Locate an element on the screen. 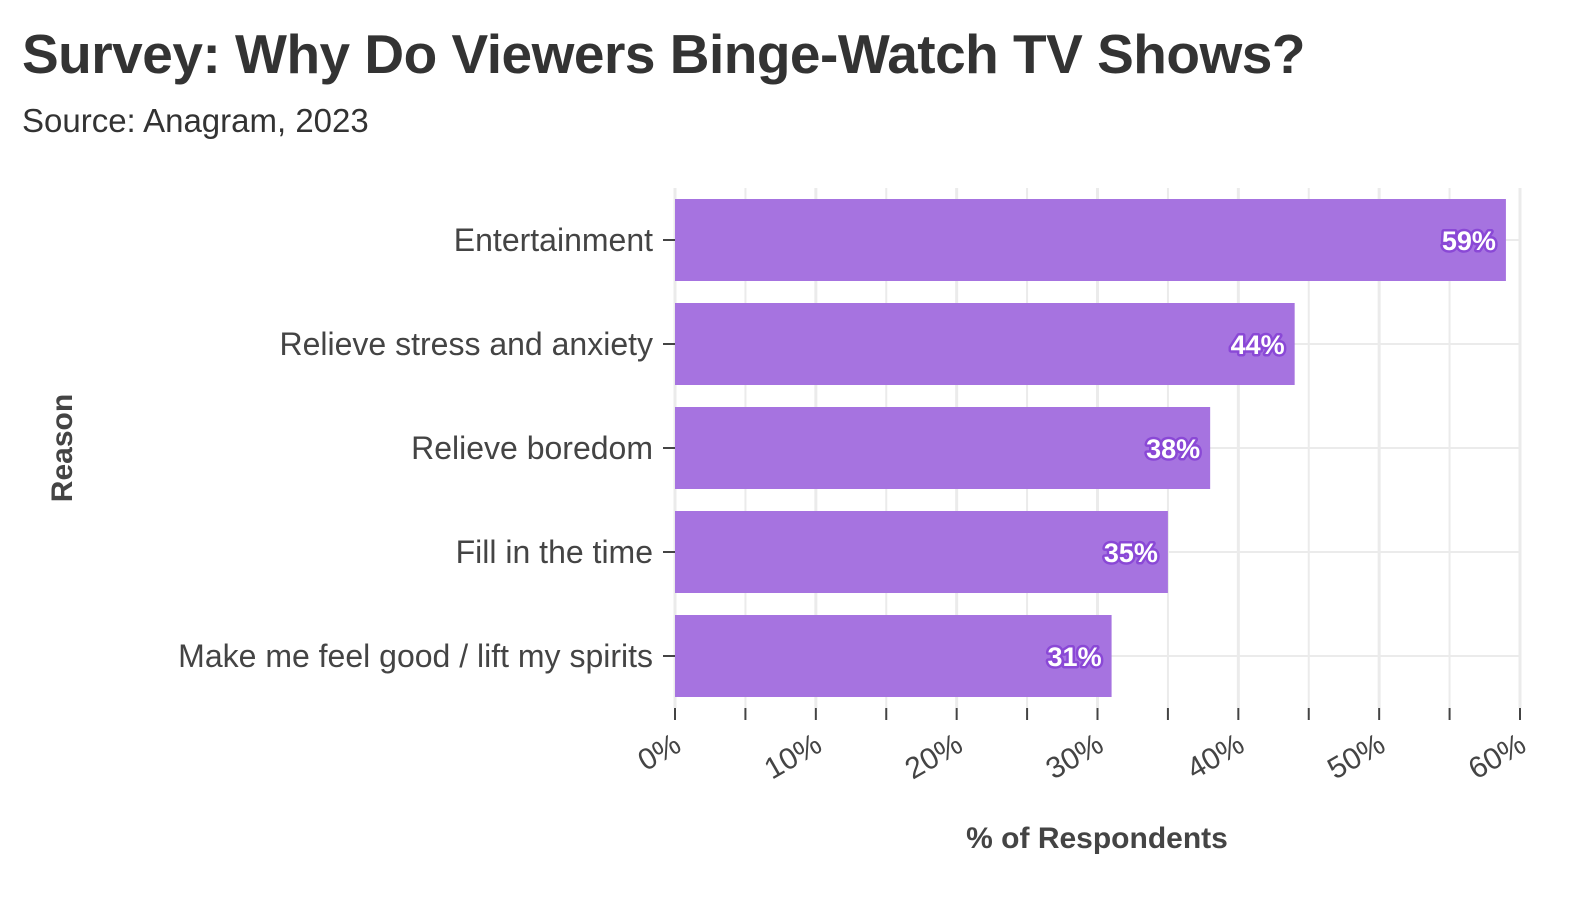 The image size is (1588, 906). category-label: Entertainment is located at coordinates (553, 240).